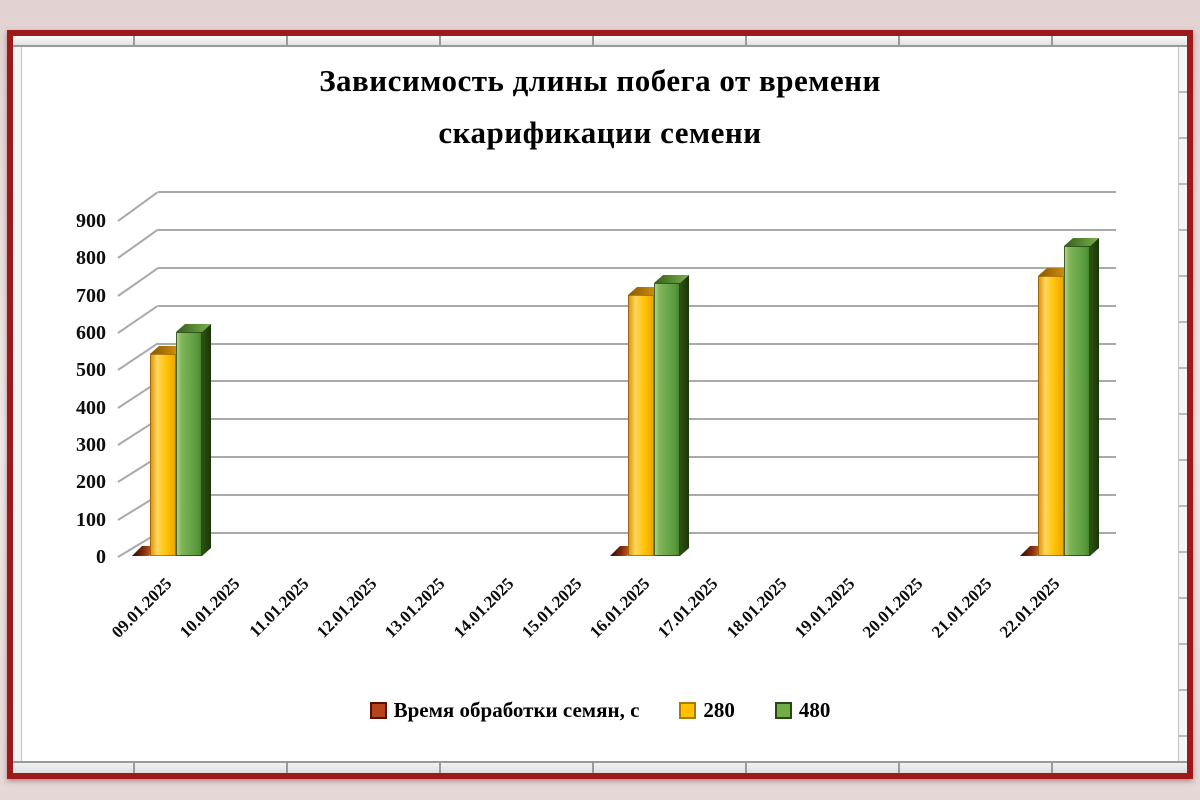 The height and width of the screenshot is (800, 1200). I want to click on y-axis-label-200: 200, so click(91, 482).